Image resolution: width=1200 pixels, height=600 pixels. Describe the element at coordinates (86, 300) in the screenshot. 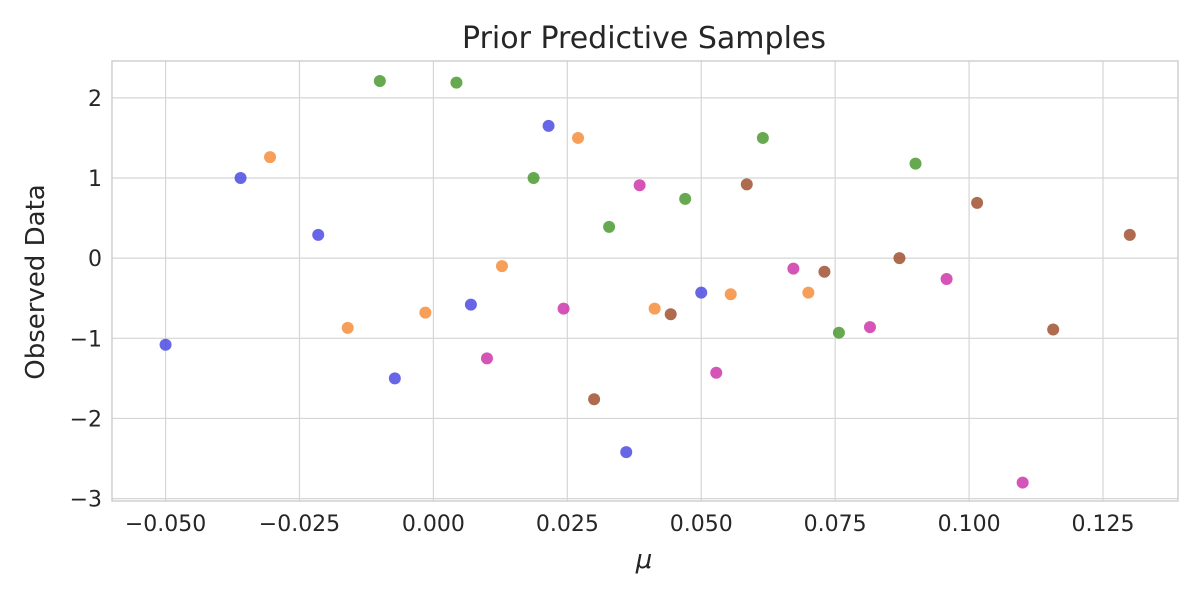

I see `y-axis-ticks: −3 −2 −1 0 1 2` at that location.